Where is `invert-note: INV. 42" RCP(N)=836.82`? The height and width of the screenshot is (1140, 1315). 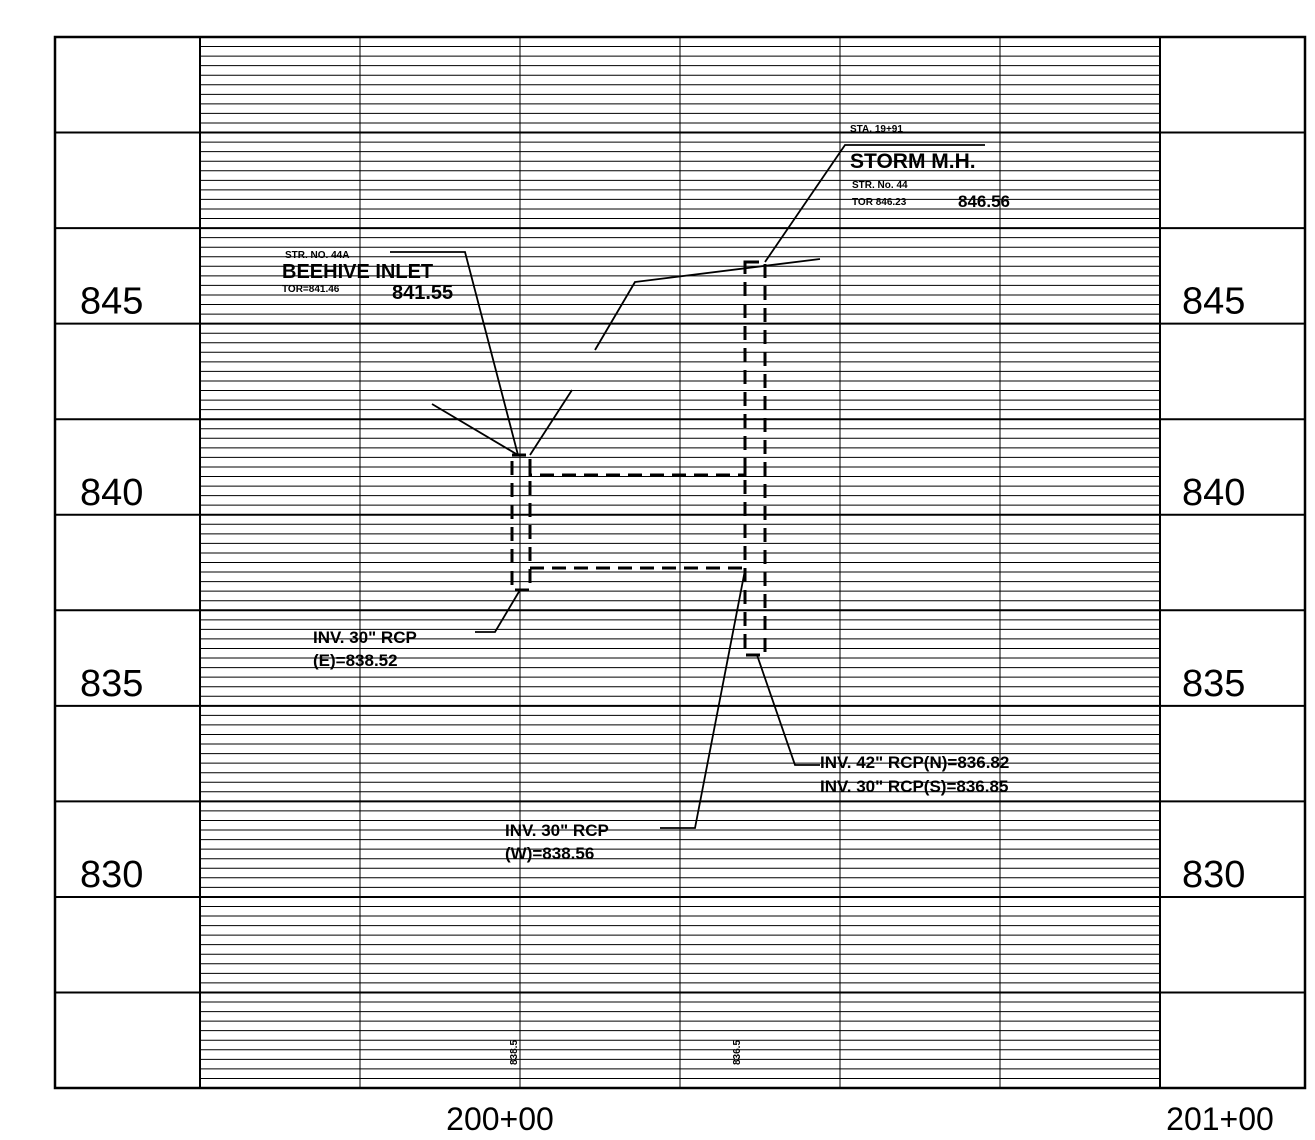
invert-note: INV. 42" RCP(N)=836.82 is located at coordinates (914, 762).